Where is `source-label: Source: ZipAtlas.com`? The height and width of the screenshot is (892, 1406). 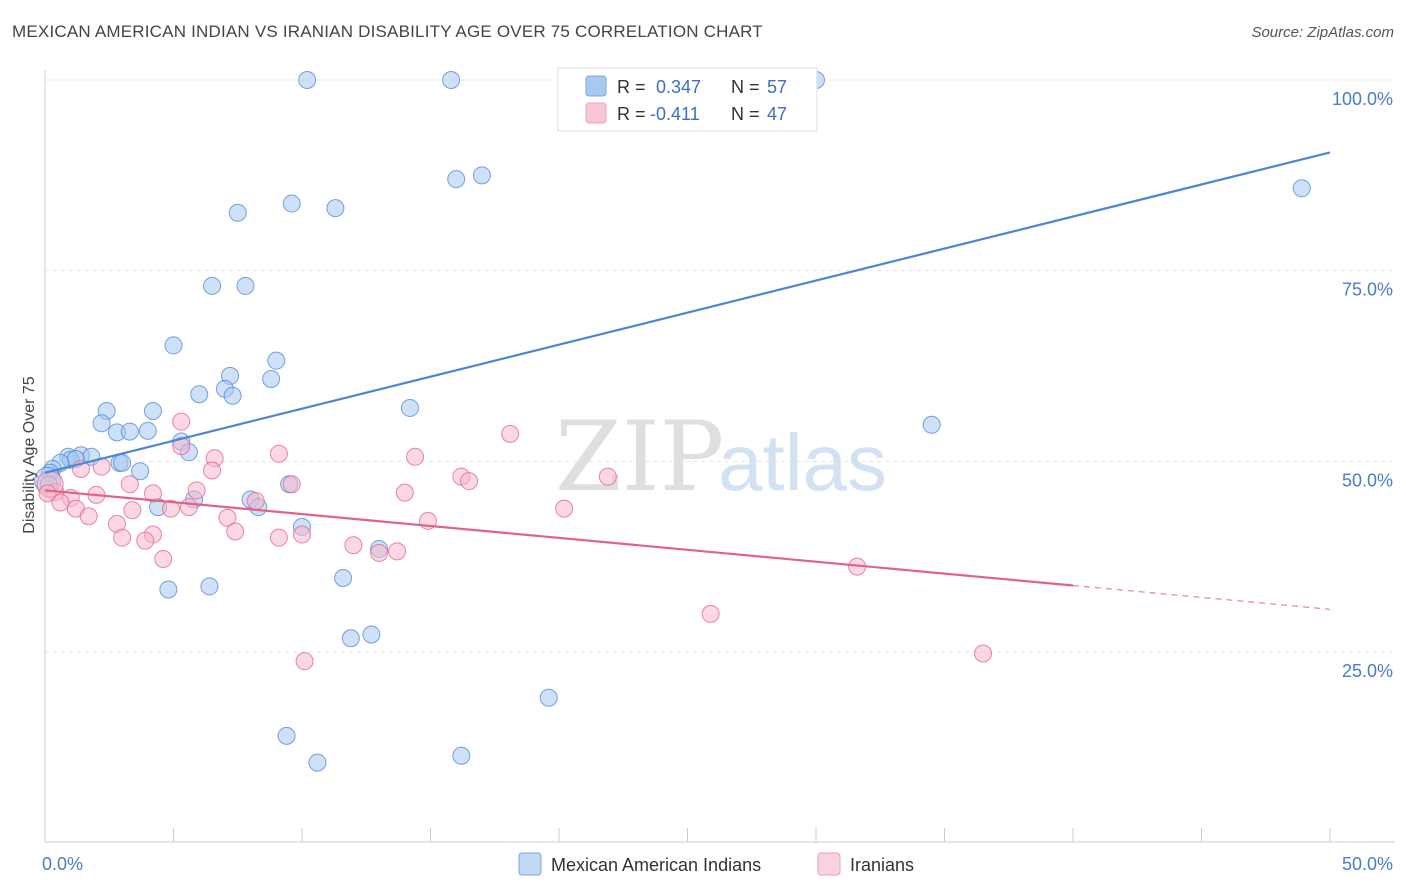 source-label: Source: ZipAtlas.com is located at coordinates (1322, 32).